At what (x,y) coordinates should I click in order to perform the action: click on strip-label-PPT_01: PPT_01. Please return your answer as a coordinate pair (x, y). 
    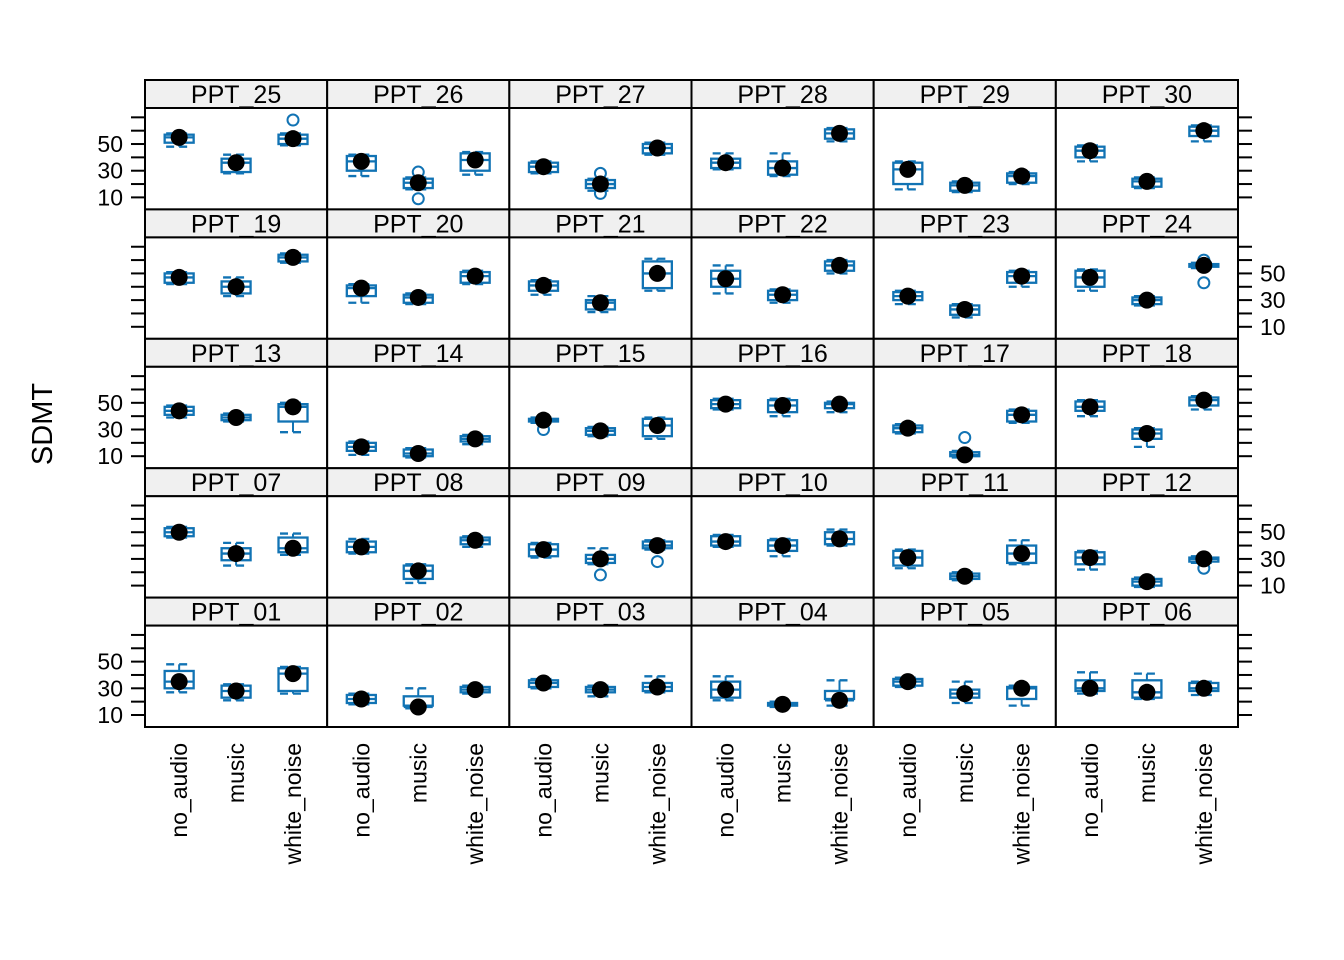
    Looking at the image, I should click on (236, 613).